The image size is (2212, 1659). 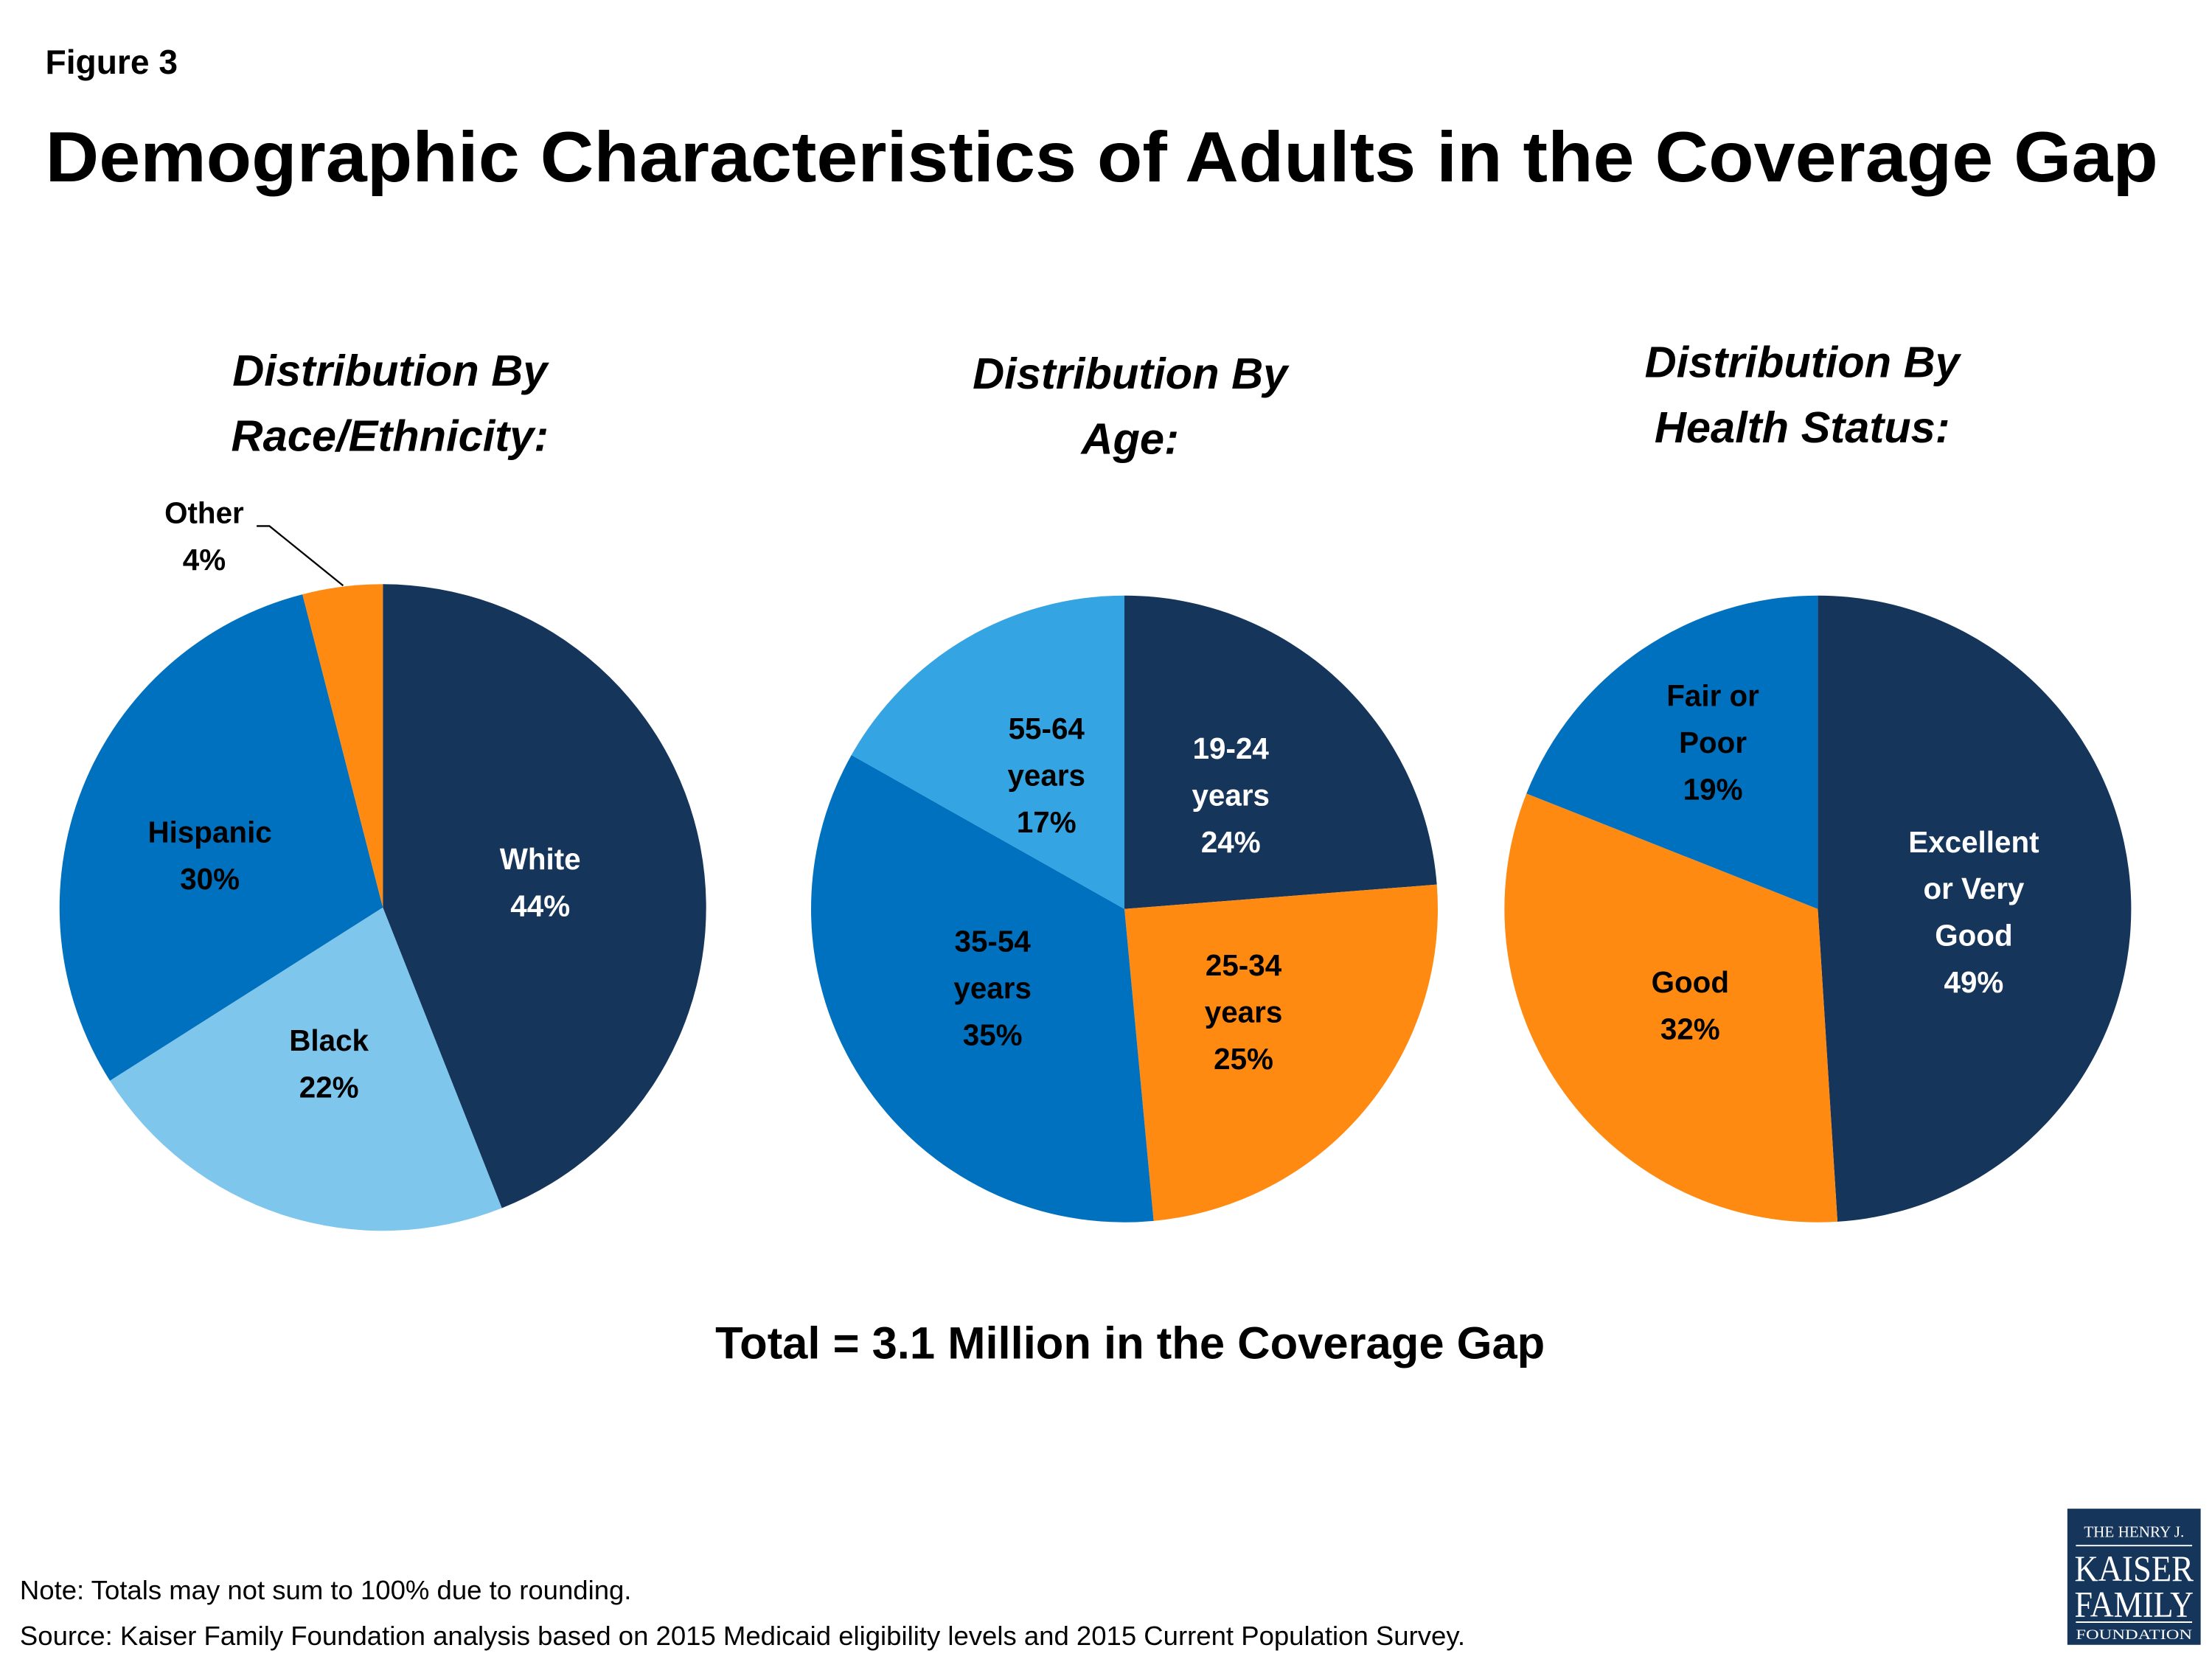 I want to click on pie-slice-55-64-years, so click(x=987, y=752).